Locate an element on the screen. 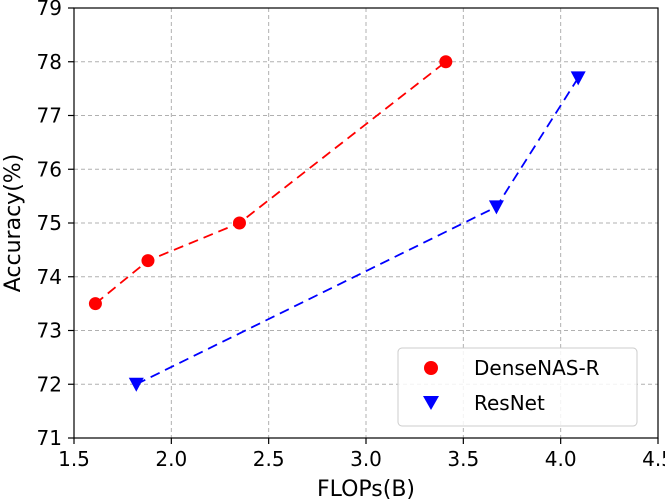 This screenshot has height=501, width=665. y-tick-label: 75 is located at coordinates (49, 223).